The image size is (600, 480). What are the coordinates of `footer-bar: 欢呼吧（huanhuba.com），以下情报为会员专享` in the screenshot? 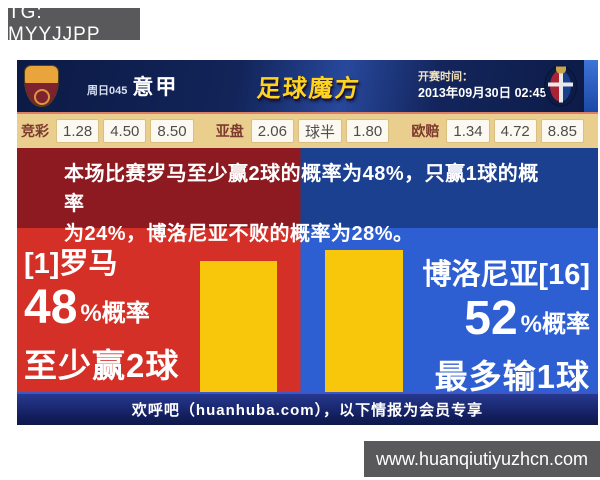 It's located at (307, 408).